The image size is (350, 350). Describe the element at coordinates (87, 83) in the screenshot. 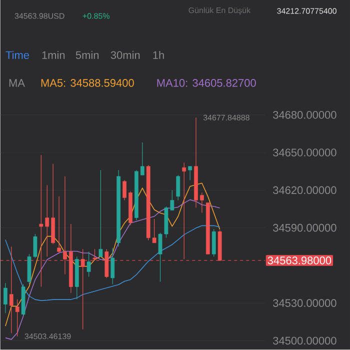

I see `text: MA5: 34588.59400` at that location.